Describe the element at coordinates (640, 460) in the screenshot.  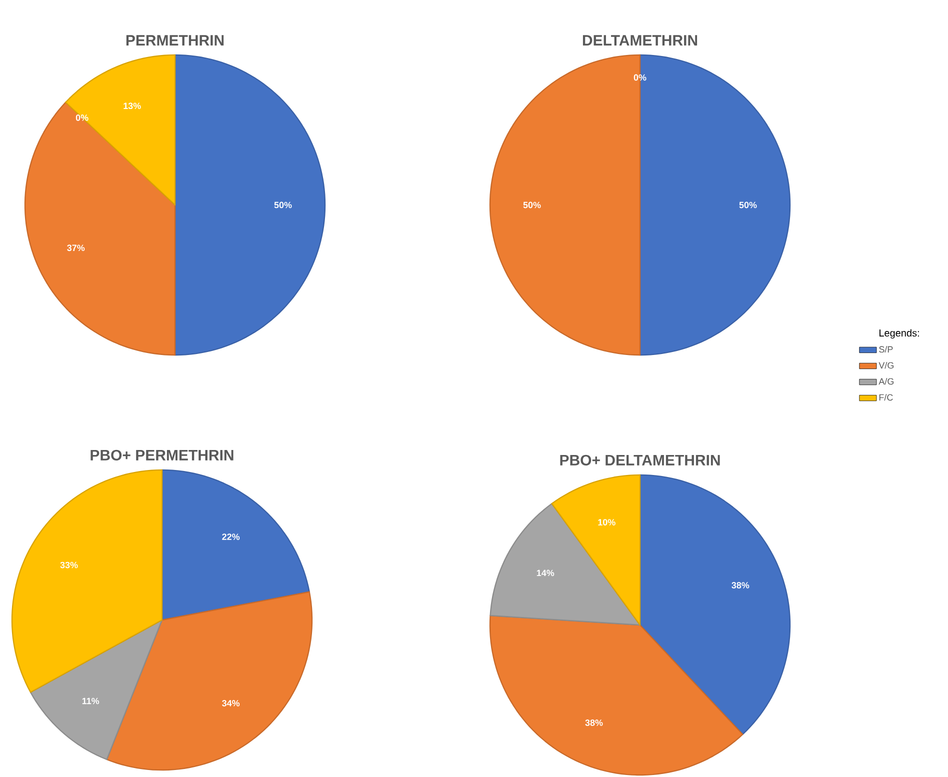
I see `chart-title: PBO+ DELTAMETHRIN` at that location.